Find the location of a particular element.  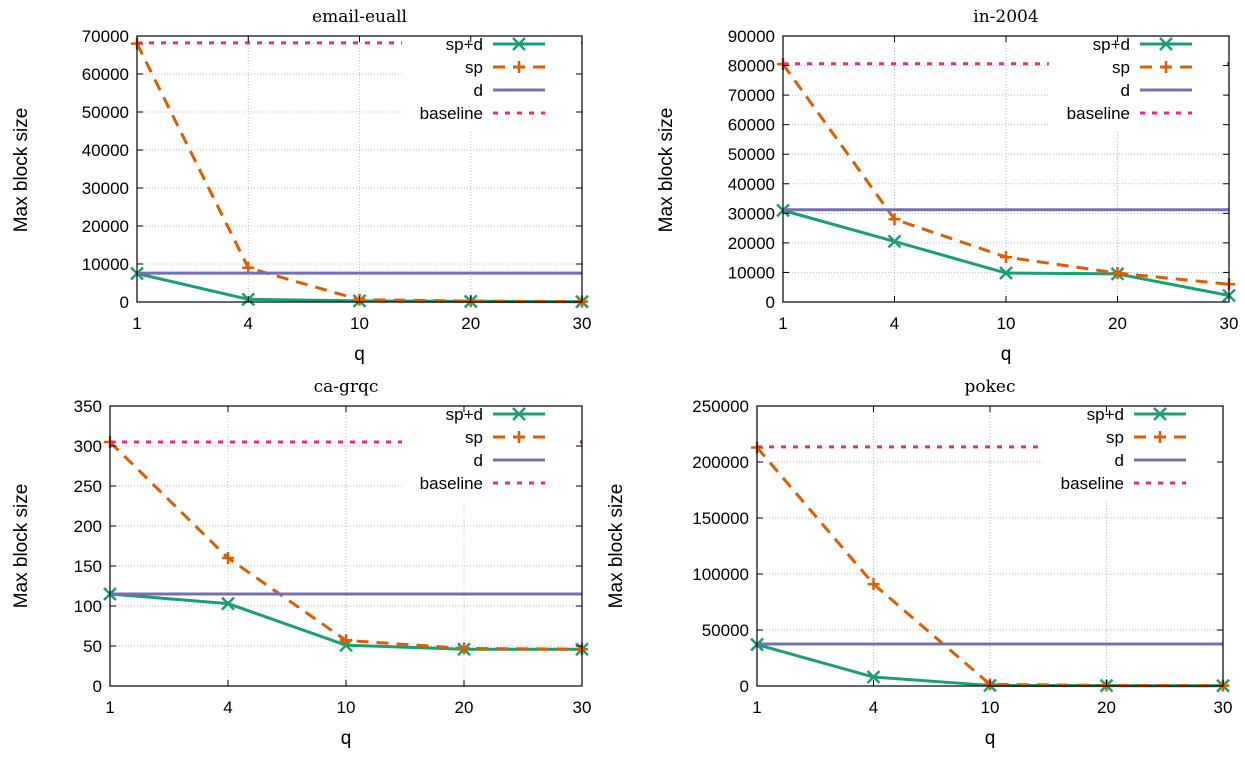

y-tick-label: 200 is located at coordinates (88, 526).